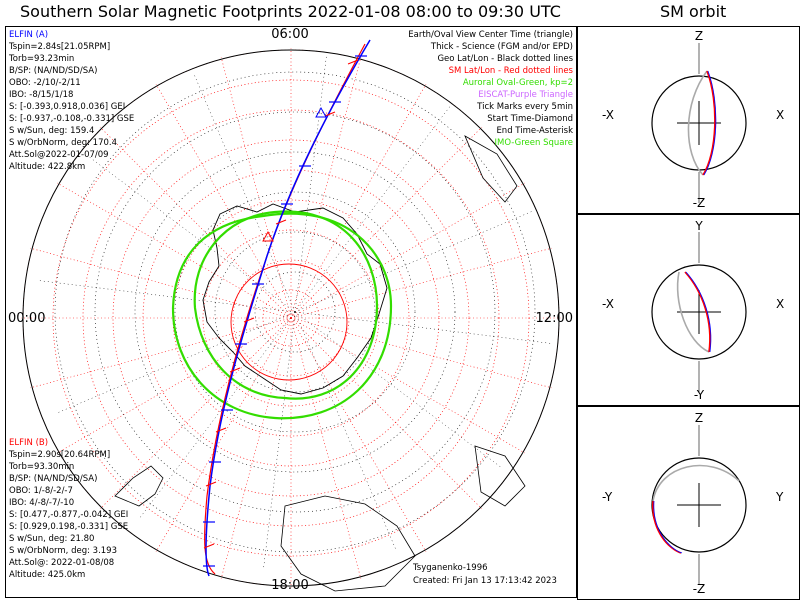  I want to click on elfin-b-line: S: [0.477,-0.877,-0.042] GEI, so click(68, 515).